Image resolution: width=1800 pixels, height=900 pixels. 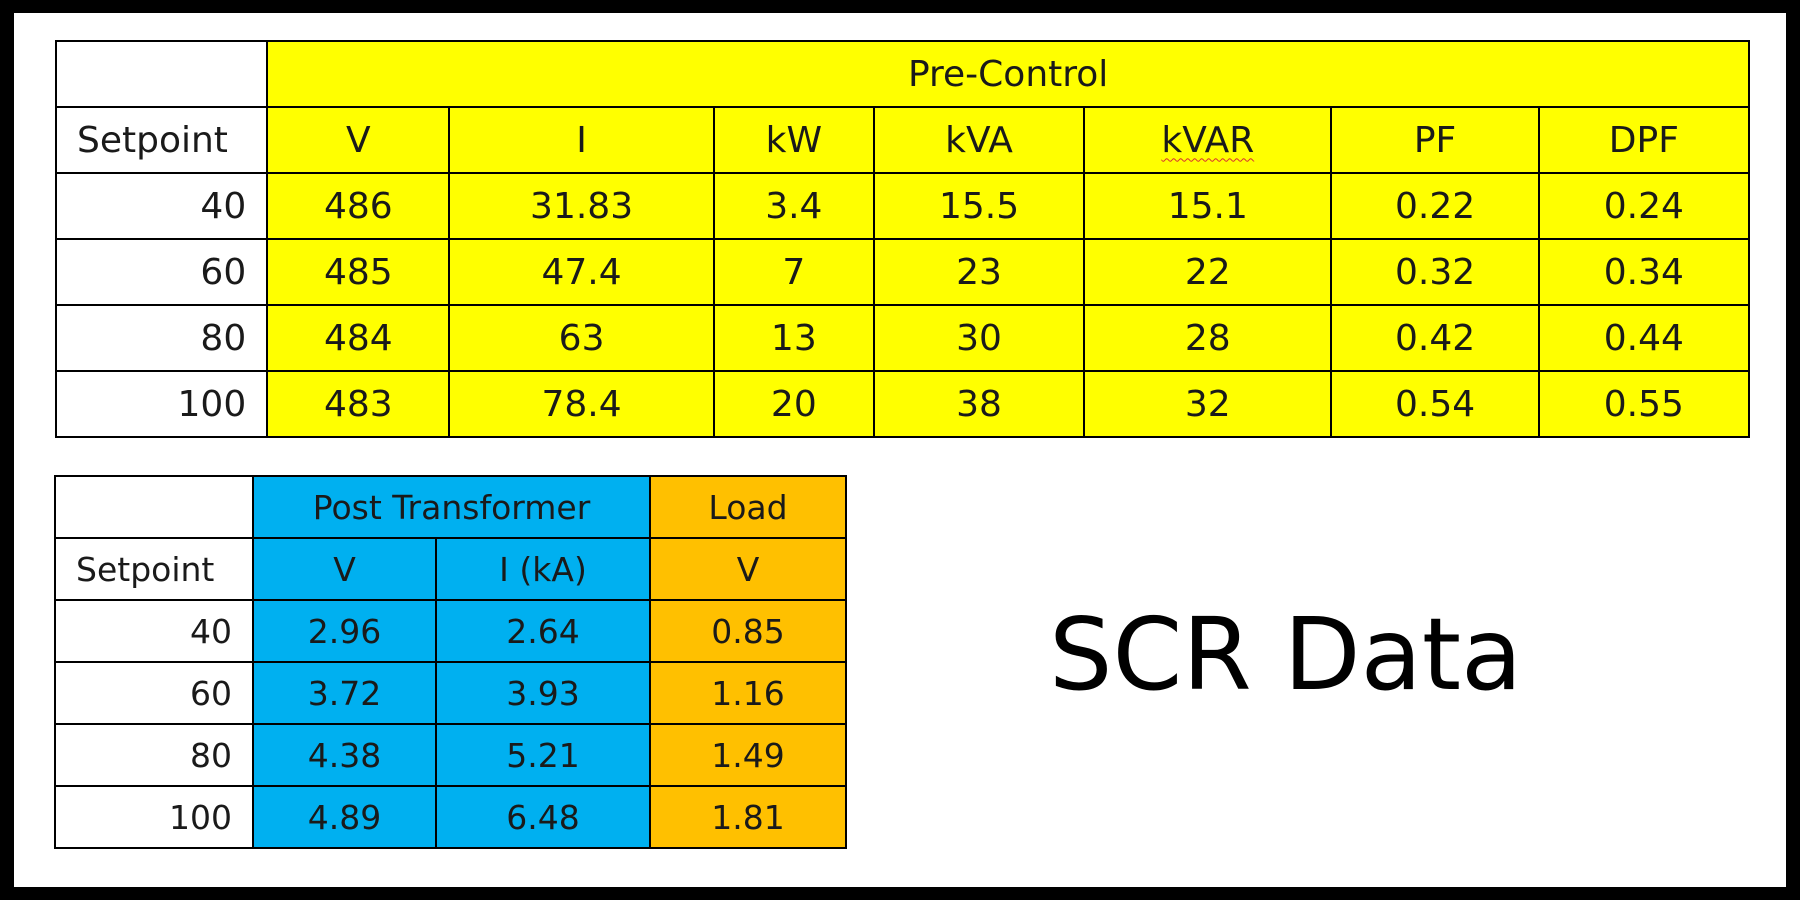 I want to click on data-cell: 47.4, so click(x=581, y=272).